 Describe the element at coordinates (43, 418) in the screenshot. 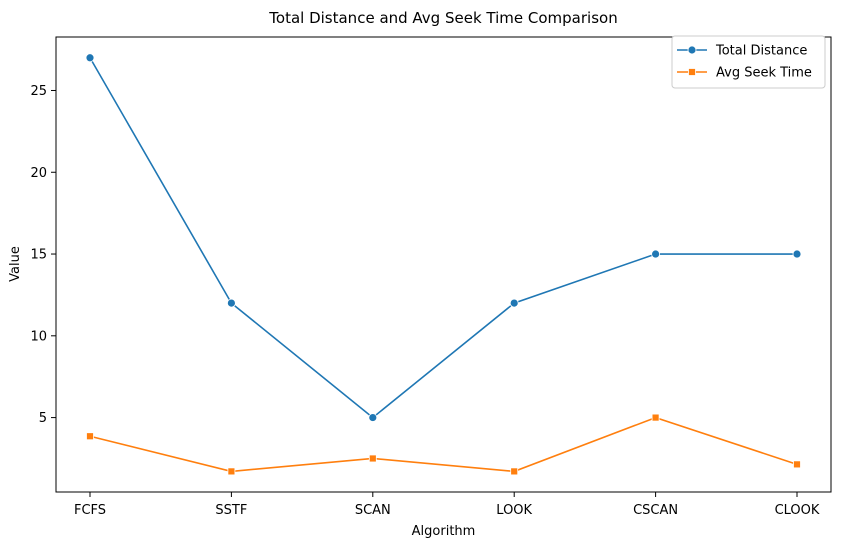

I see `y-tick-label: 5` at that location.